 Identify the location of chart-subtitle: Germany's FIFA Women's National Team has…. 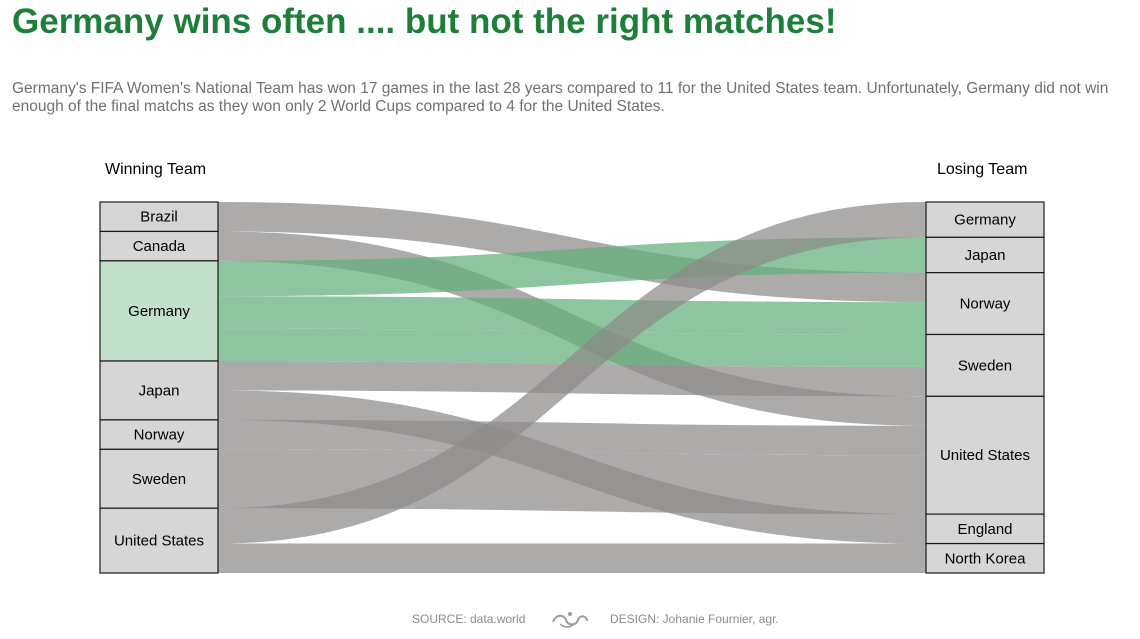
(560, 97).